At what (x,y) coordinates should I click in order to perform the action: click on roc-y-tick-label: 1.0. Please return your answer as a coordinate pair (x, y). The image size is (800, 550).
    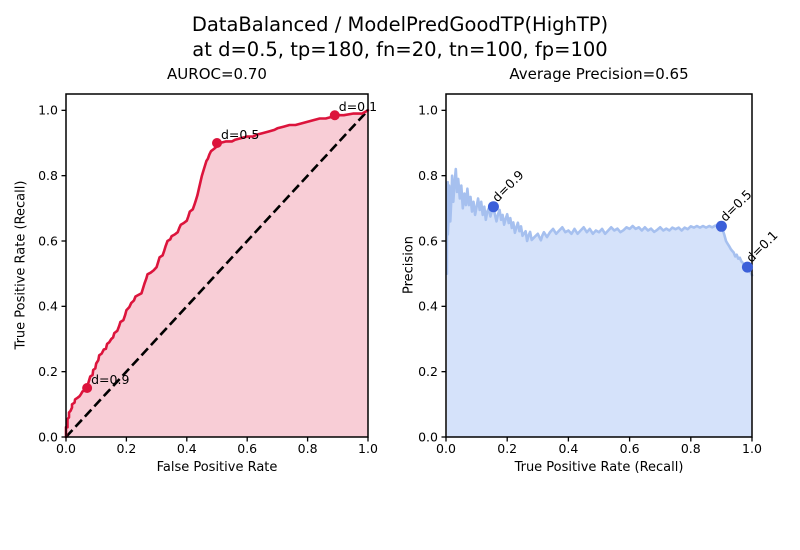
    Looking at the image, I should click on (48, 110).